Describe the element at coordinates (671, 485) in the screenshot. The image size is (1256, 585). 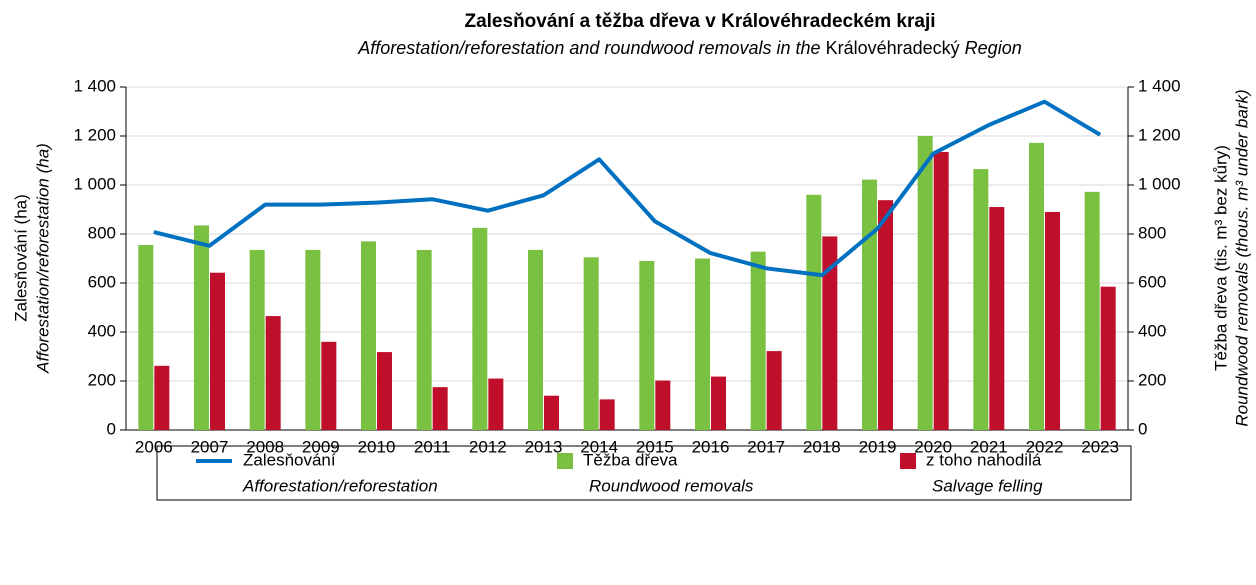
I see `legend-label: Roundwood removals` at that location.